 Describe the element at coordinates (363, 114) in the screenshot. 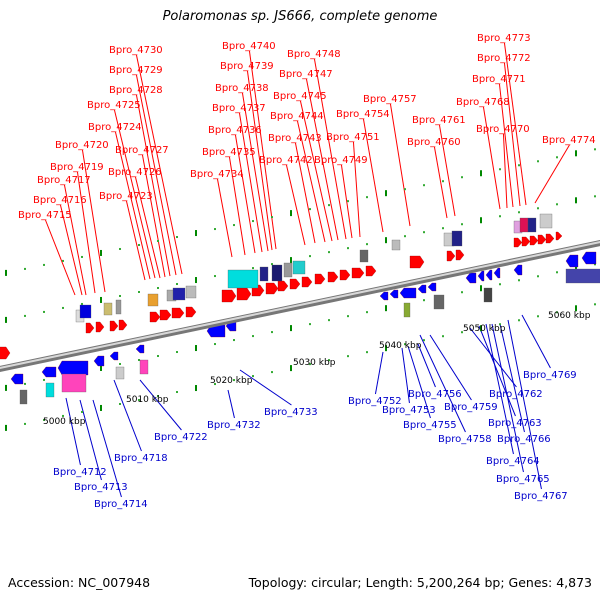

I see `gene-label-forward: Bpro_4754` at that location.